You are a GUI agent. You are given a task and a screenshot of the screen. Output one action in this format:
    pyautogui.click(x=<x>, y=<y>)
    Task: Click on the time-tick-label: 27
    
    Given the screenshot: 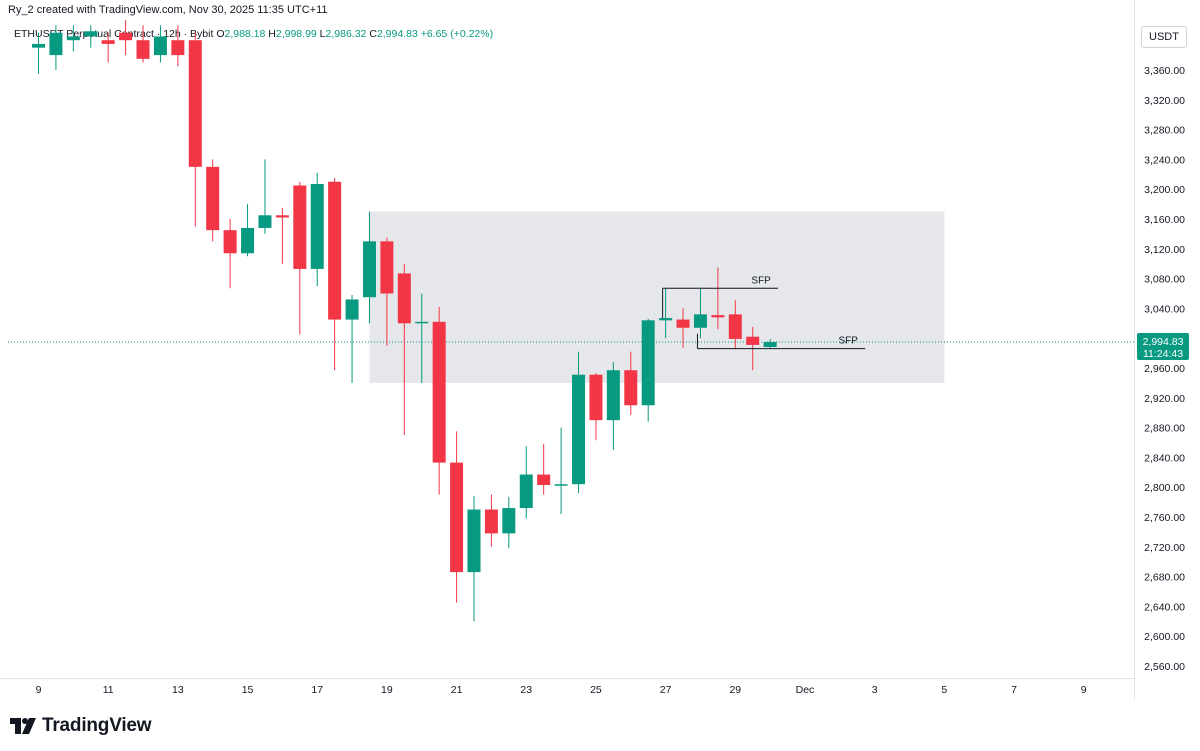 What is the action you would take?
    pyautogui.click(x=666, y=690)
    